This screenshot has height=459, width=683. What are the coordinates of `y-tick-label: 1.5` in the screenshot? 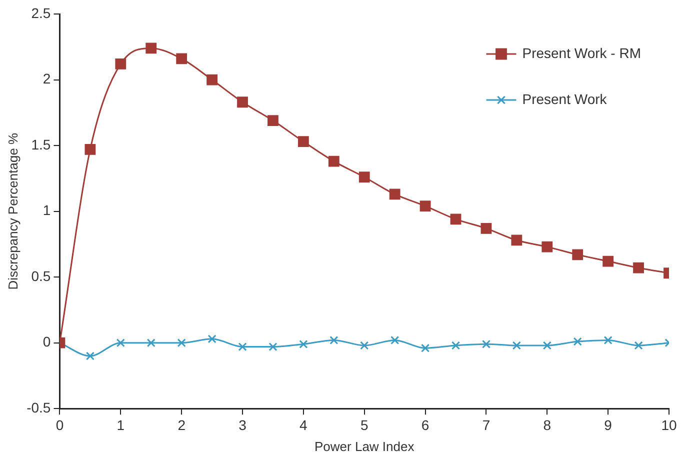 It's located at (41, 144).